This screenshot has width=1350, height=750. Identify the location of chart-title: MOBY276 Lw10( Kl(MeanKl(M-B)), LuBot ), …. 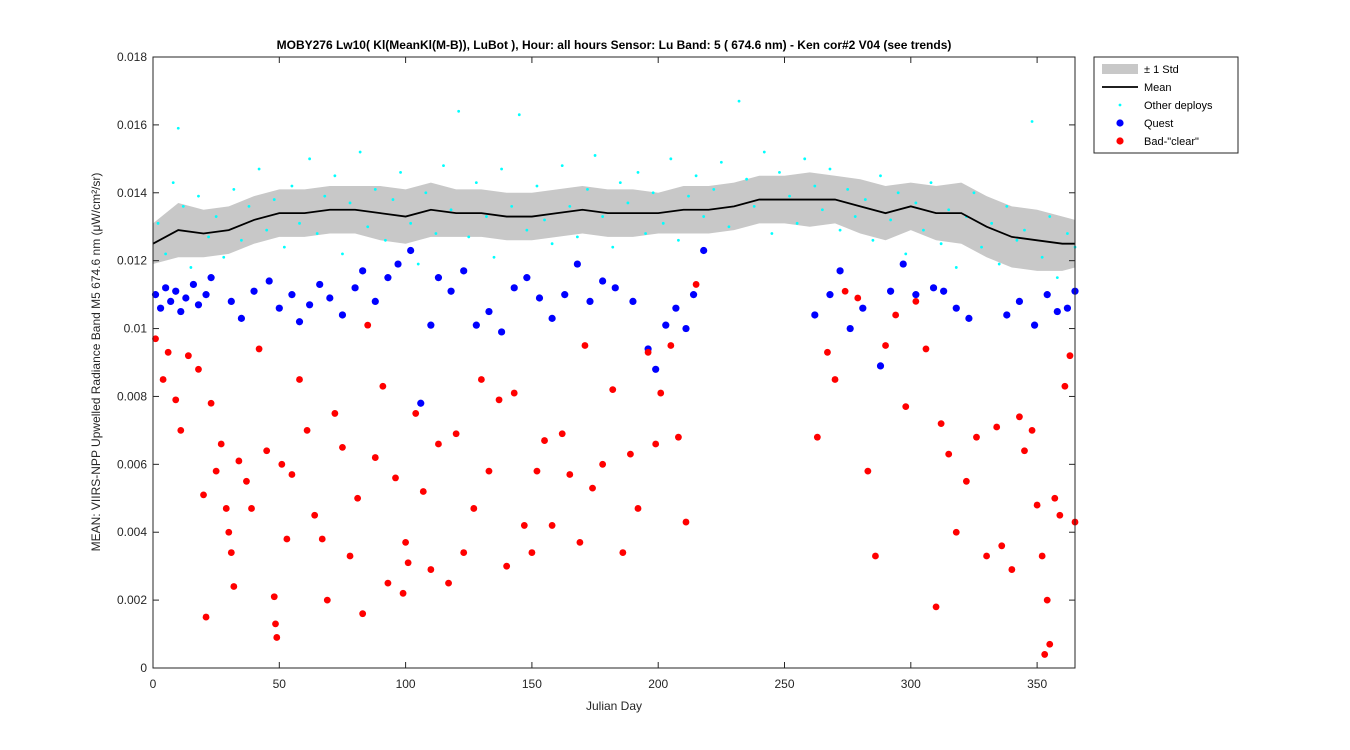
(614, 45).